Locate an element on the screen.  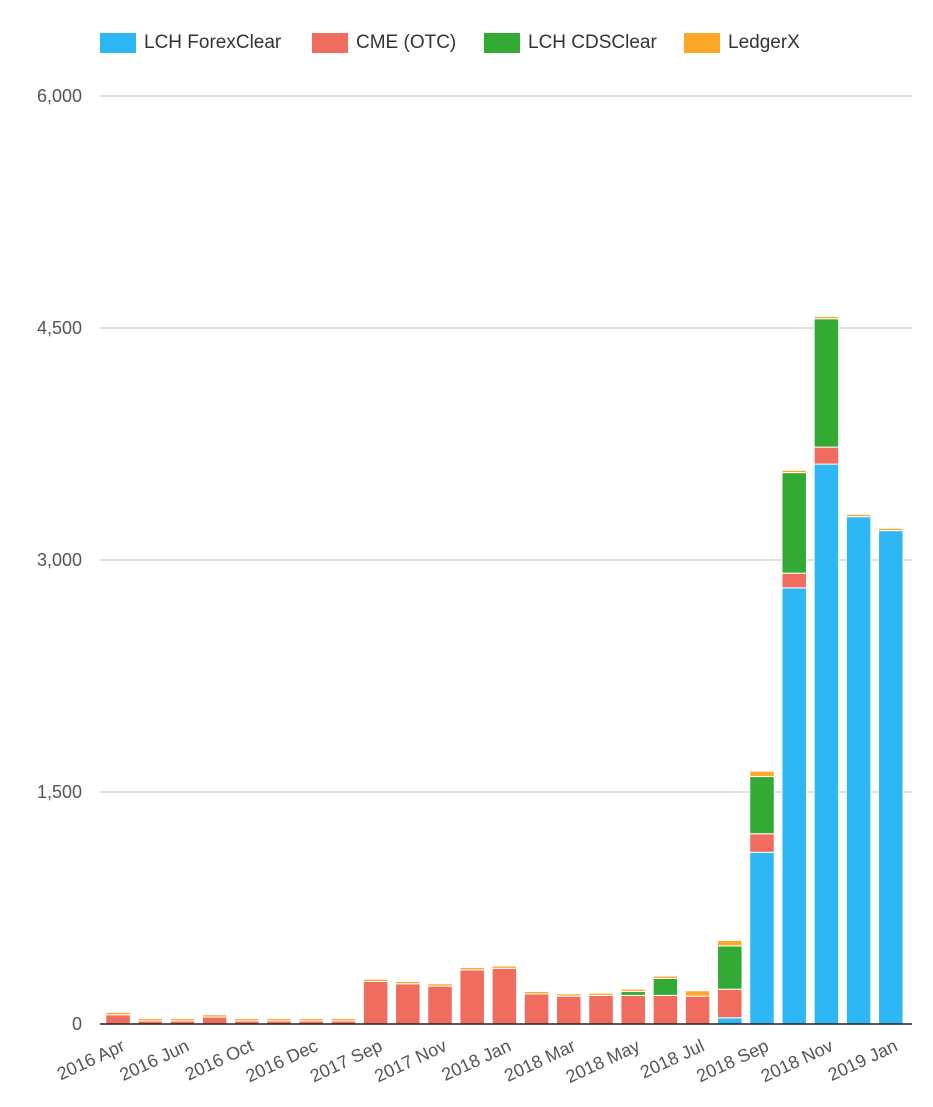
legend-item-lch-cdsclear: LCH CDSClear is located at coordinates (570, 43).